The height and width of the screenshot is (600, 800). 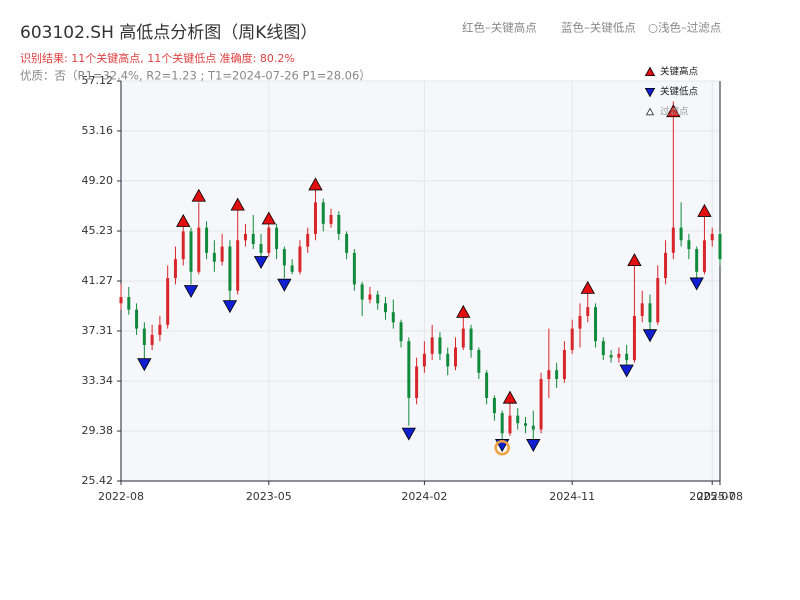 I want to click on legend-label: 关键低点, so click(x=679, y=92).